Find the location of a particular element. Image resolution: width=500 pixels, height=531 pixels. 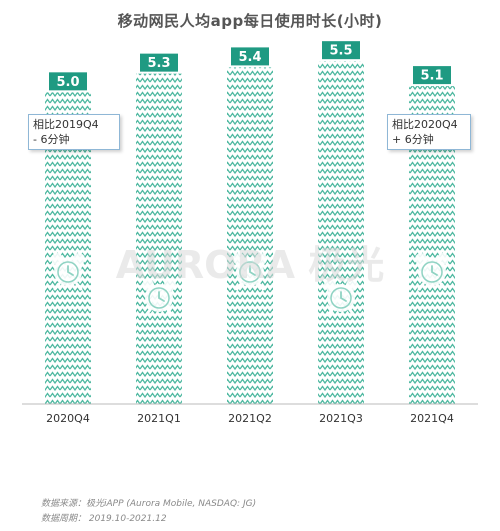

icons-layer is located at coordinates (250, 285).